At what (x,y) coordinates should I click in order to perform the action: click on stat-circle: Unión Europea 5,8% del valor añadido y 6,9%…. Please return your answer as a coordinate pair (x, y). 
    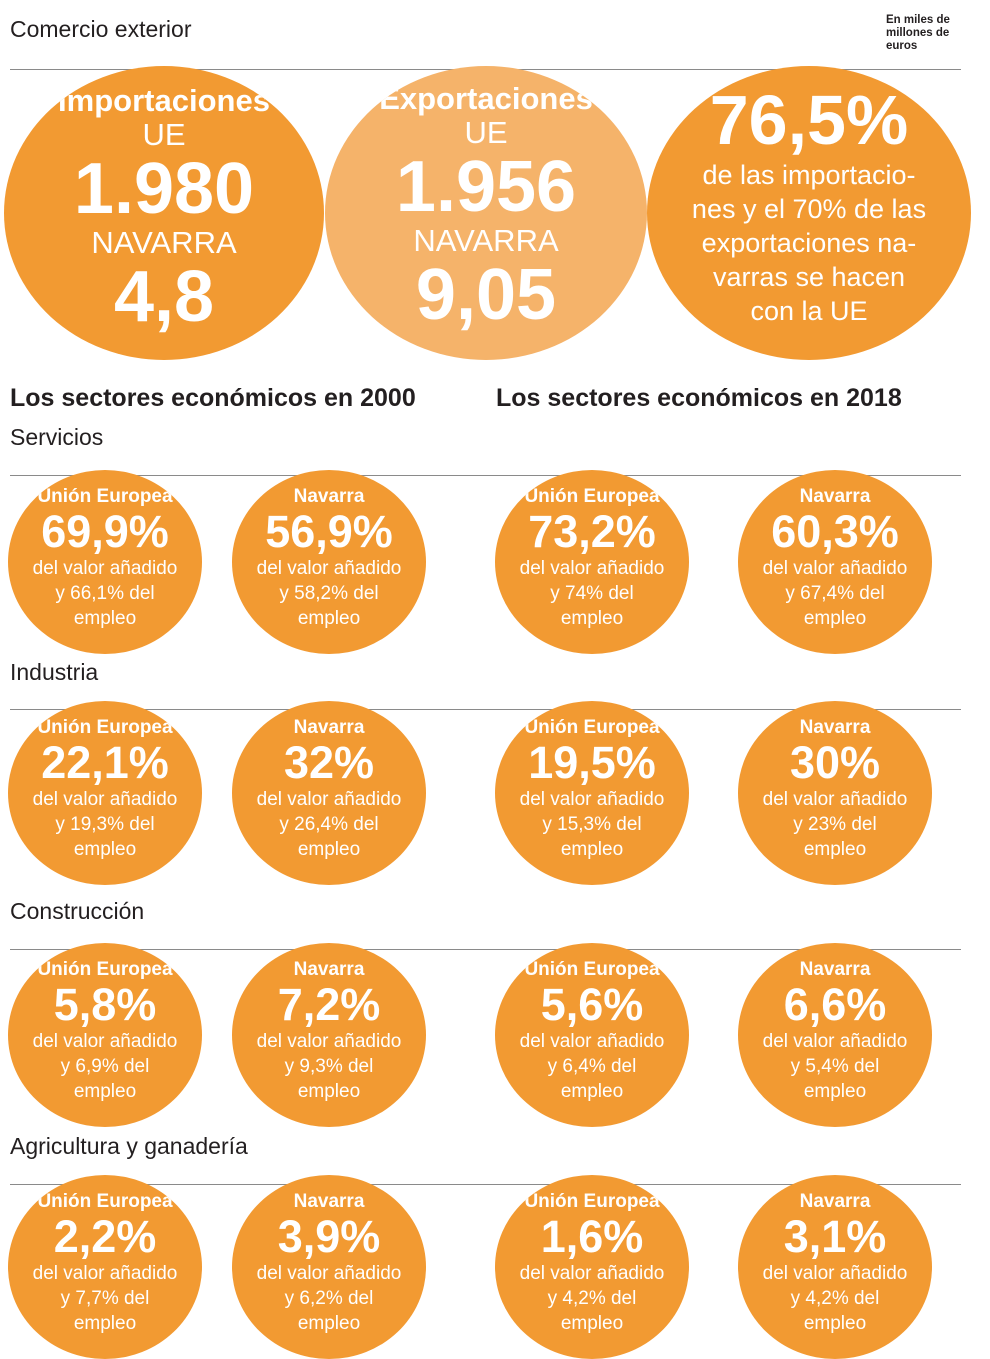
    Looking at the image, I should click on (105, 1035).